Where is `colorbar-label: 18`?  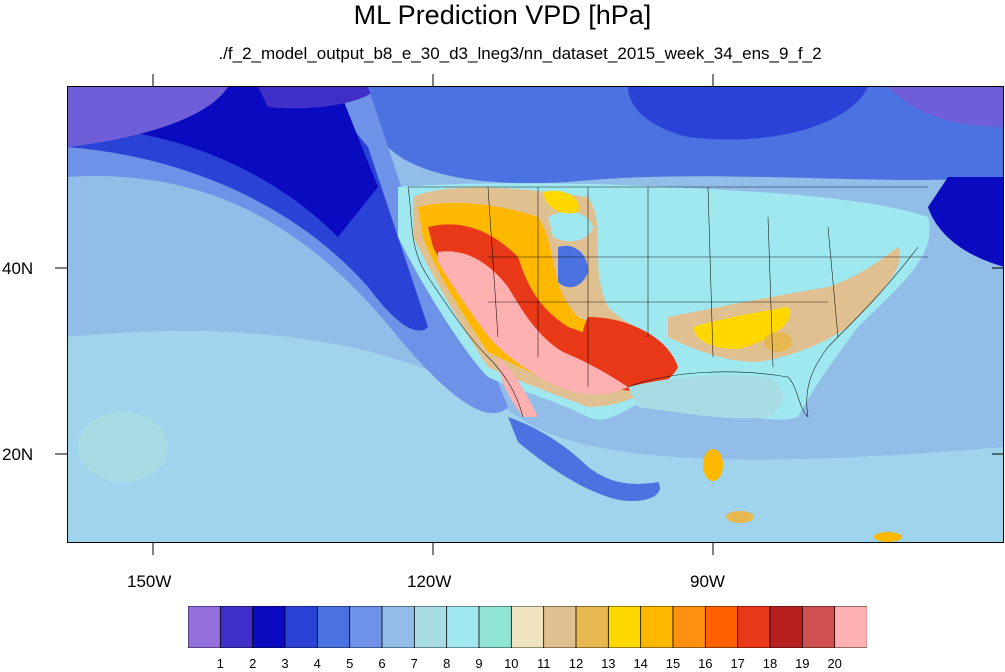 colorbar-label: 18 is located at coordinates (770, 663).